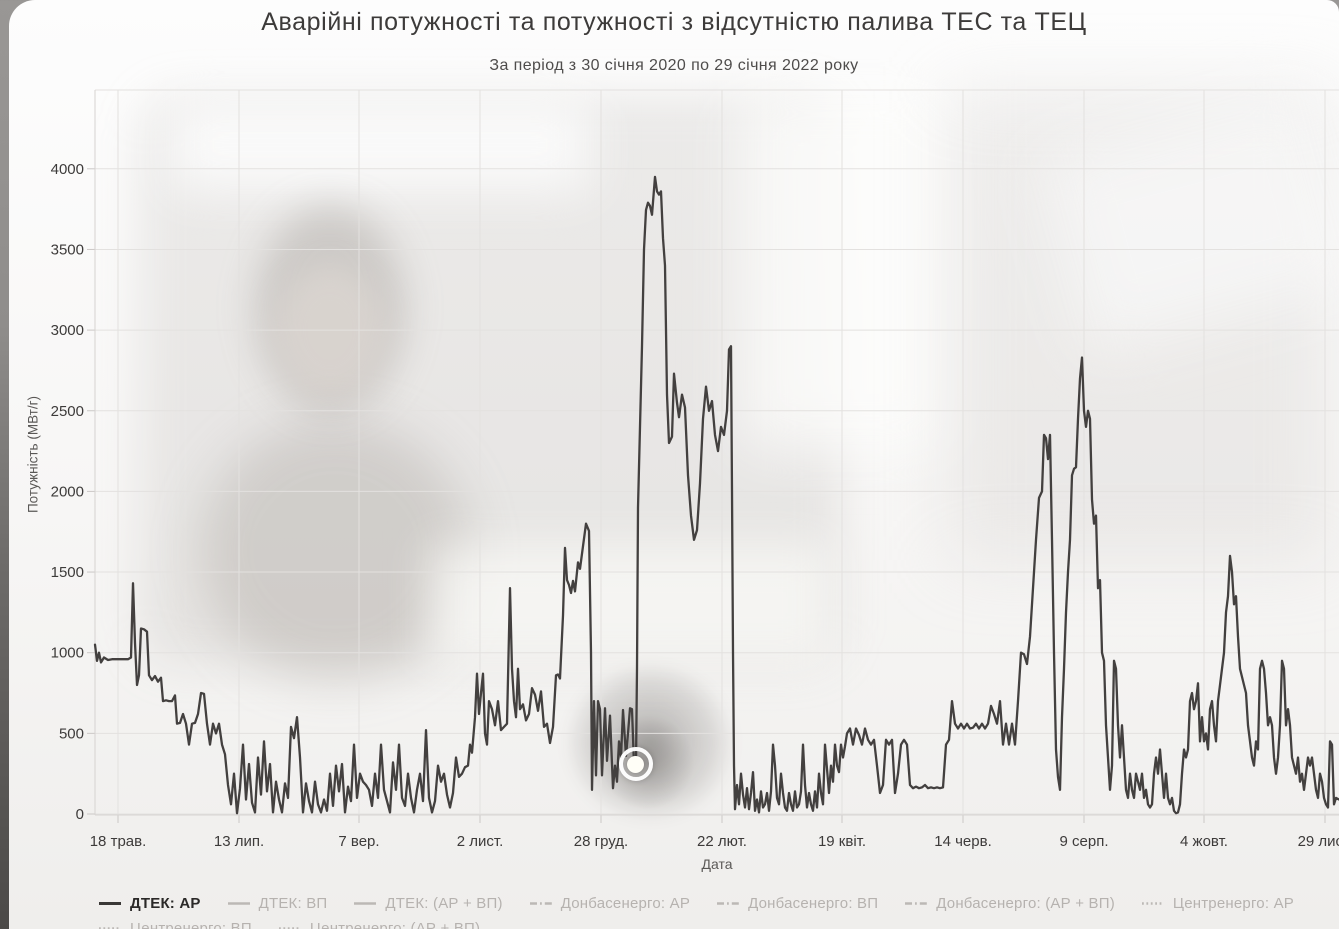  What do you see at coordinates (358, 841) in the screenshot?
I see `x-tick-label: 7 вер.` at bounding box center [358, 841].